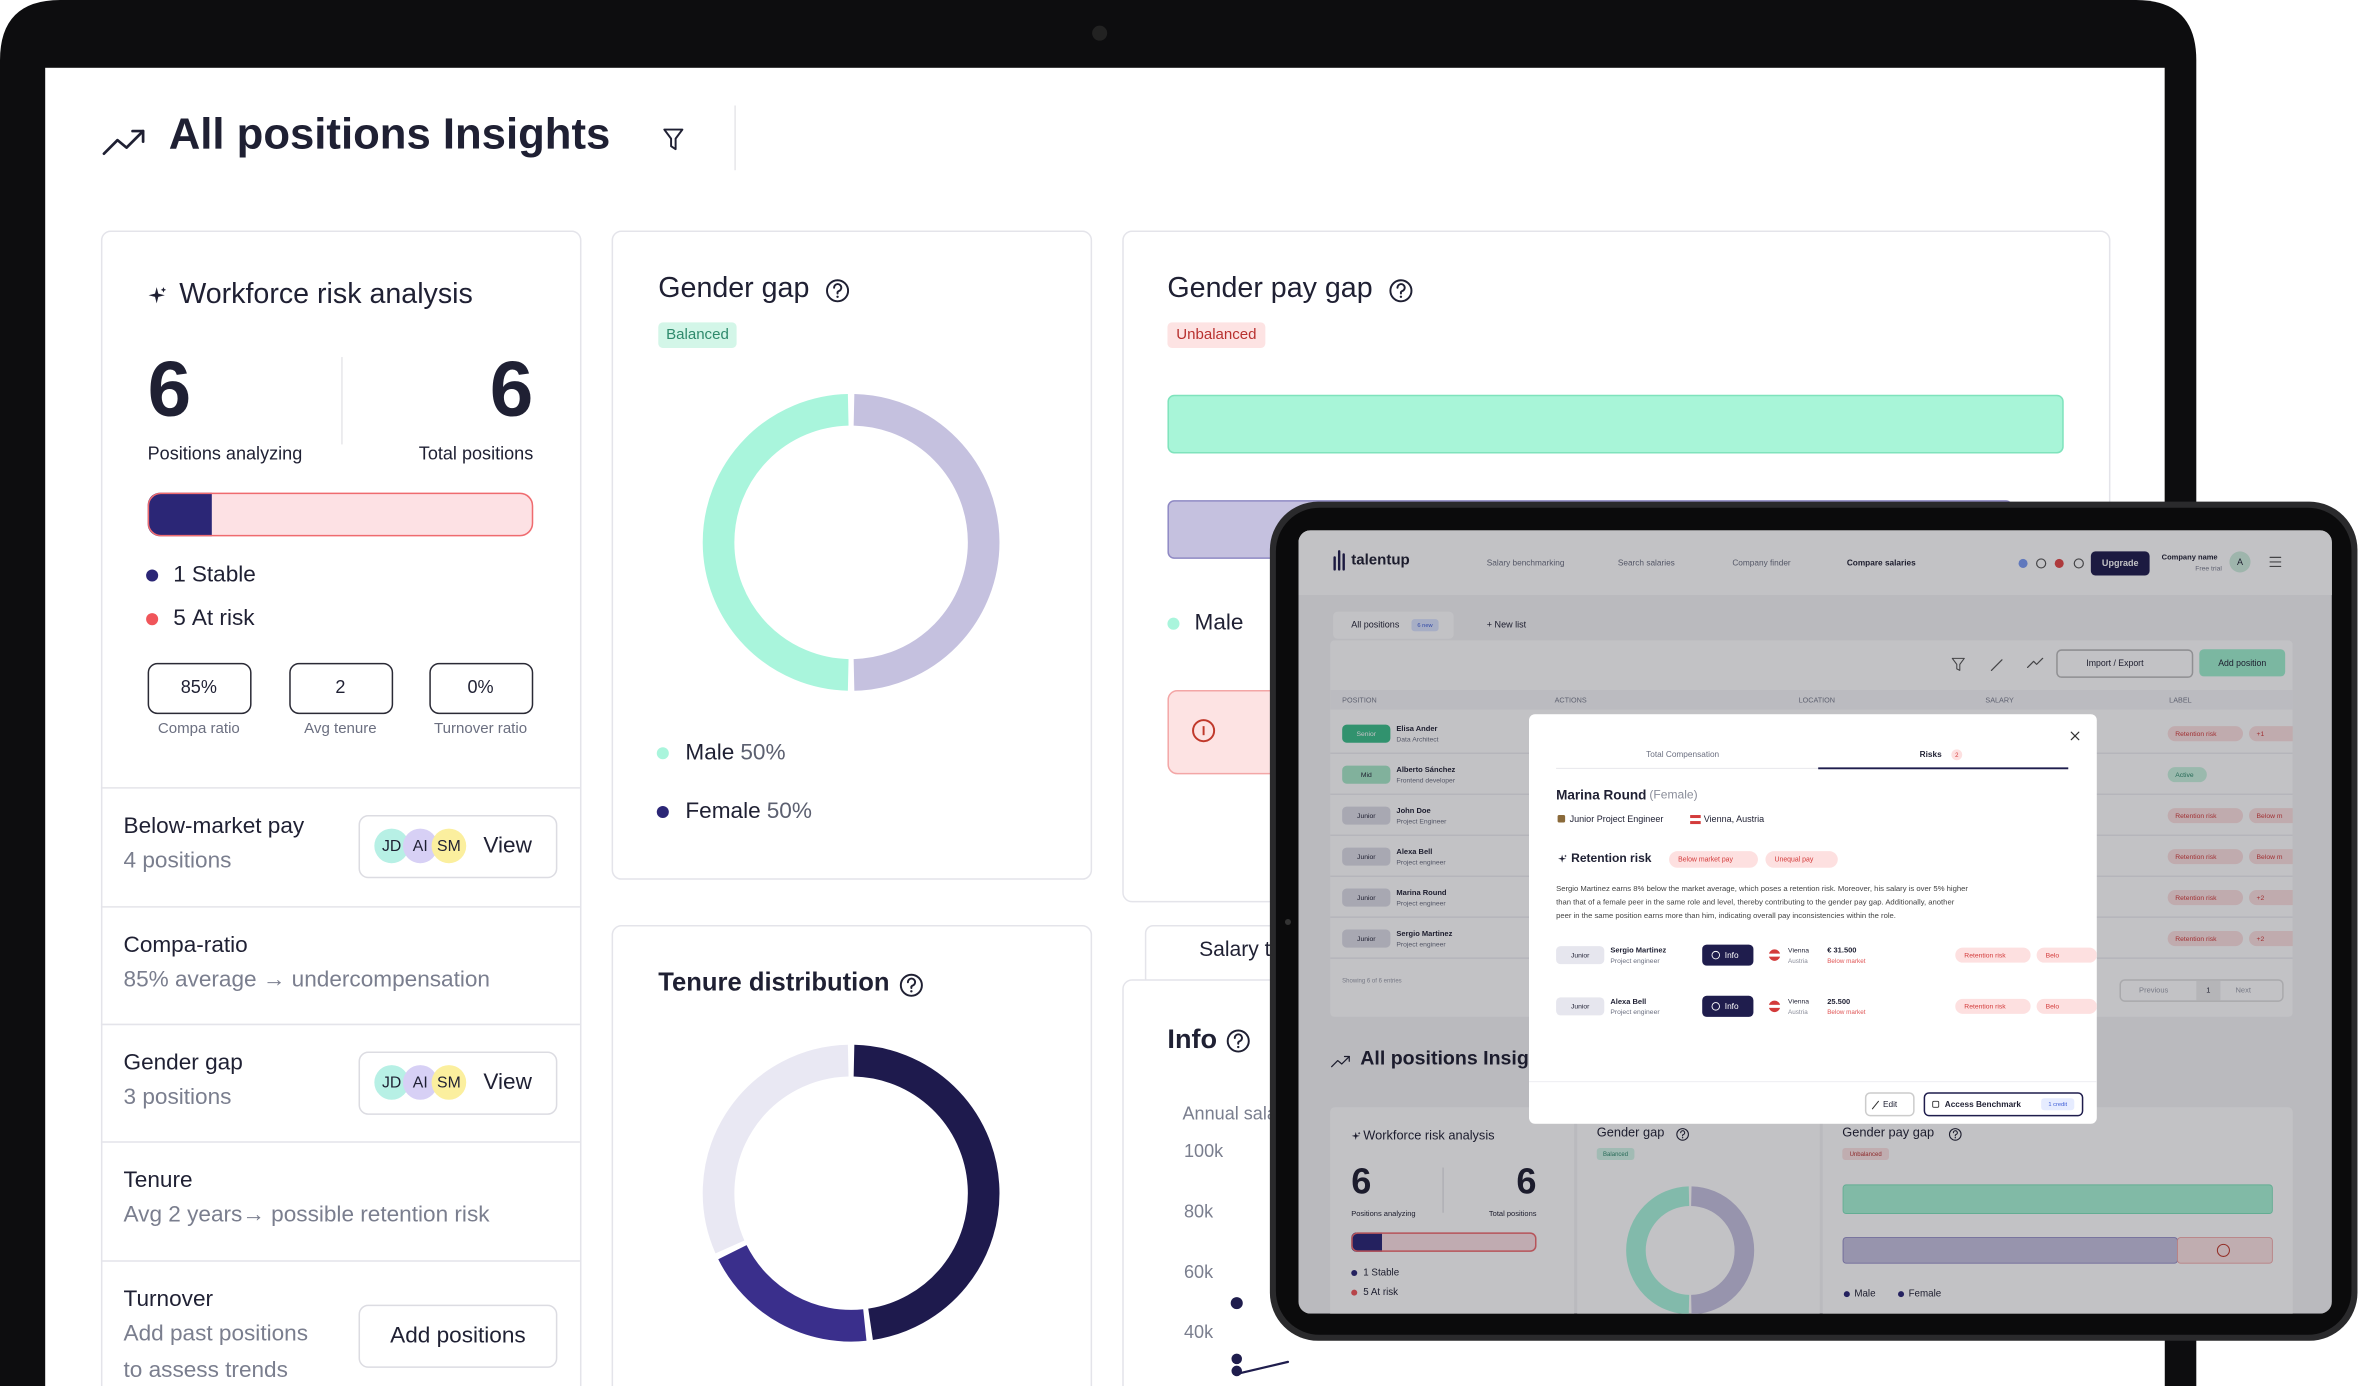  What do you see at coordinates (1695, 817) in the screenshot?
I see `flag` at bounding box center [1695, 817].